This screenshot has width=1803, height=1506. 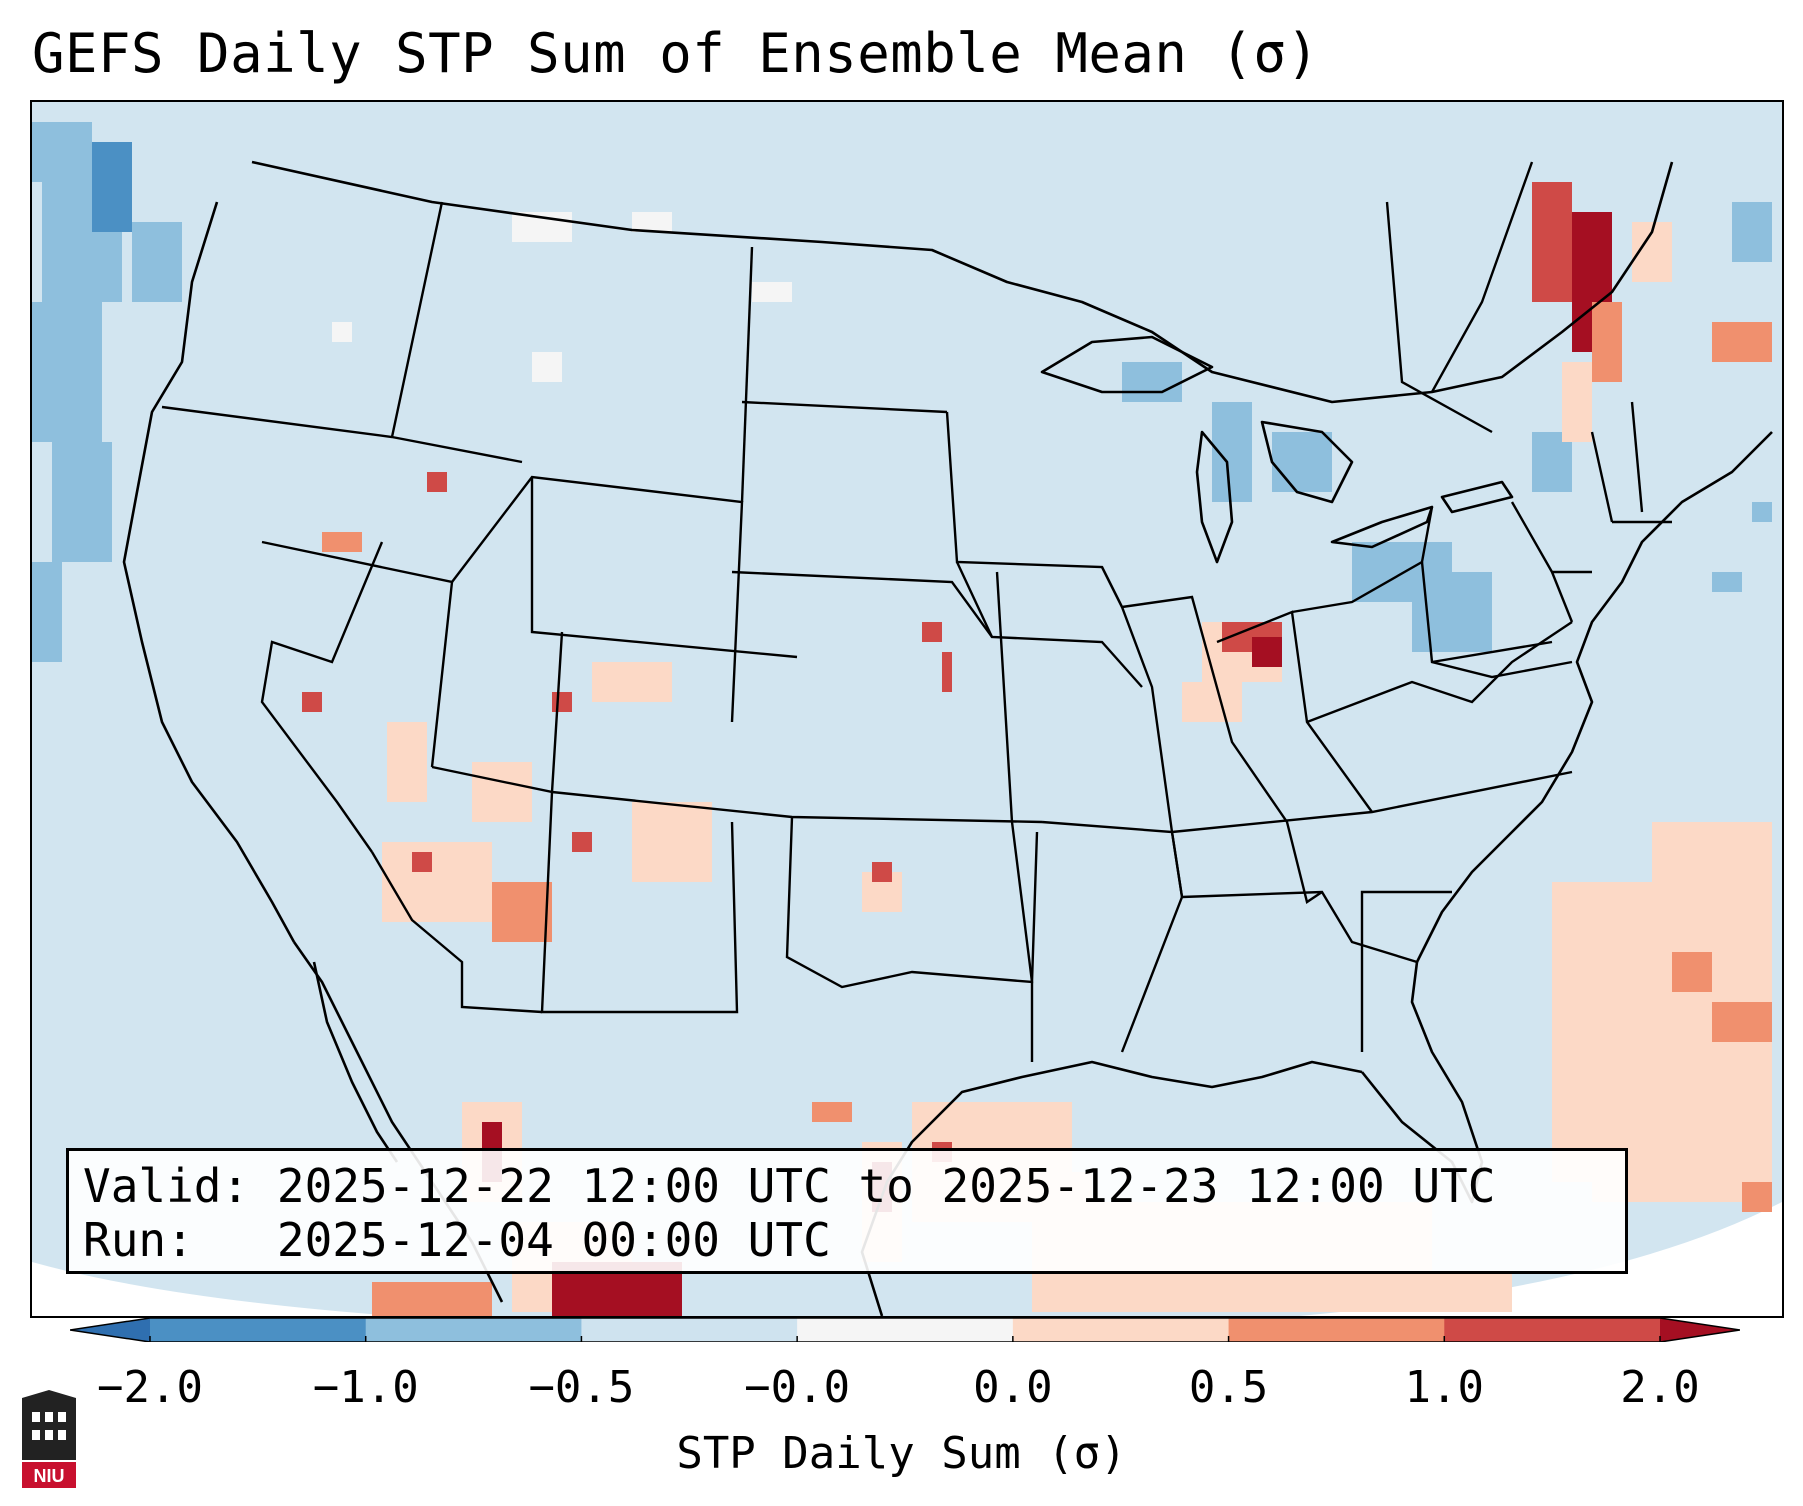 I want to click on lake-ontario, so click(x=1477, y=497).